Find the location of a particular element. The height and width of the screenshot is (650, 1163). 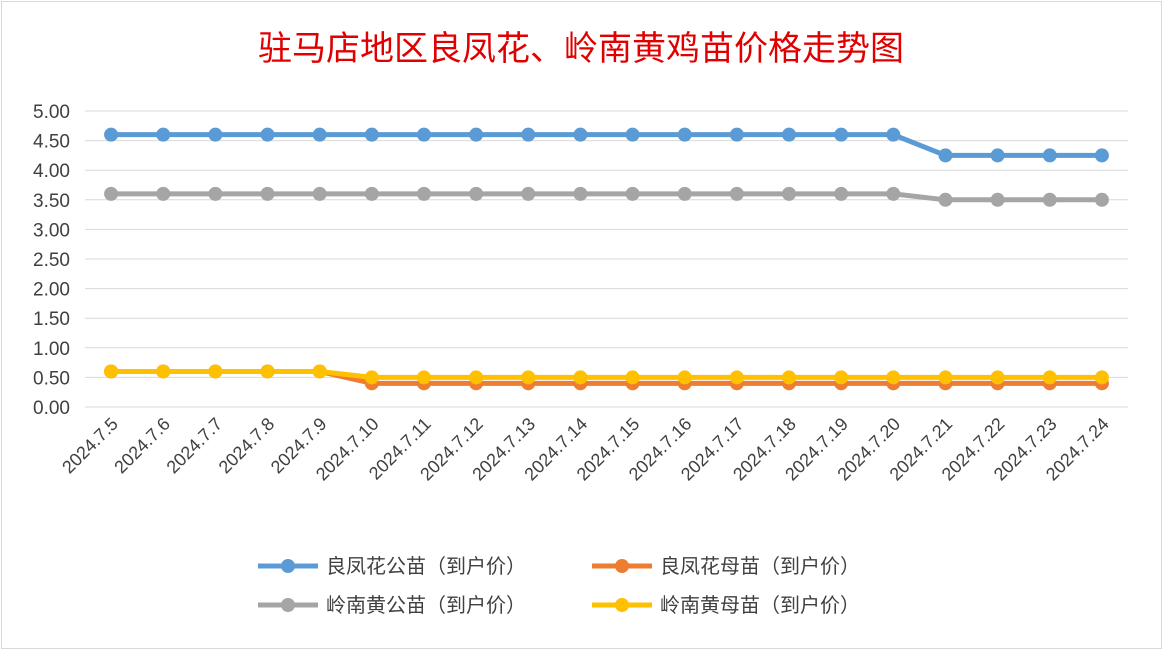

y-tick-label: 1.00 is located at coordinates (51, 349).